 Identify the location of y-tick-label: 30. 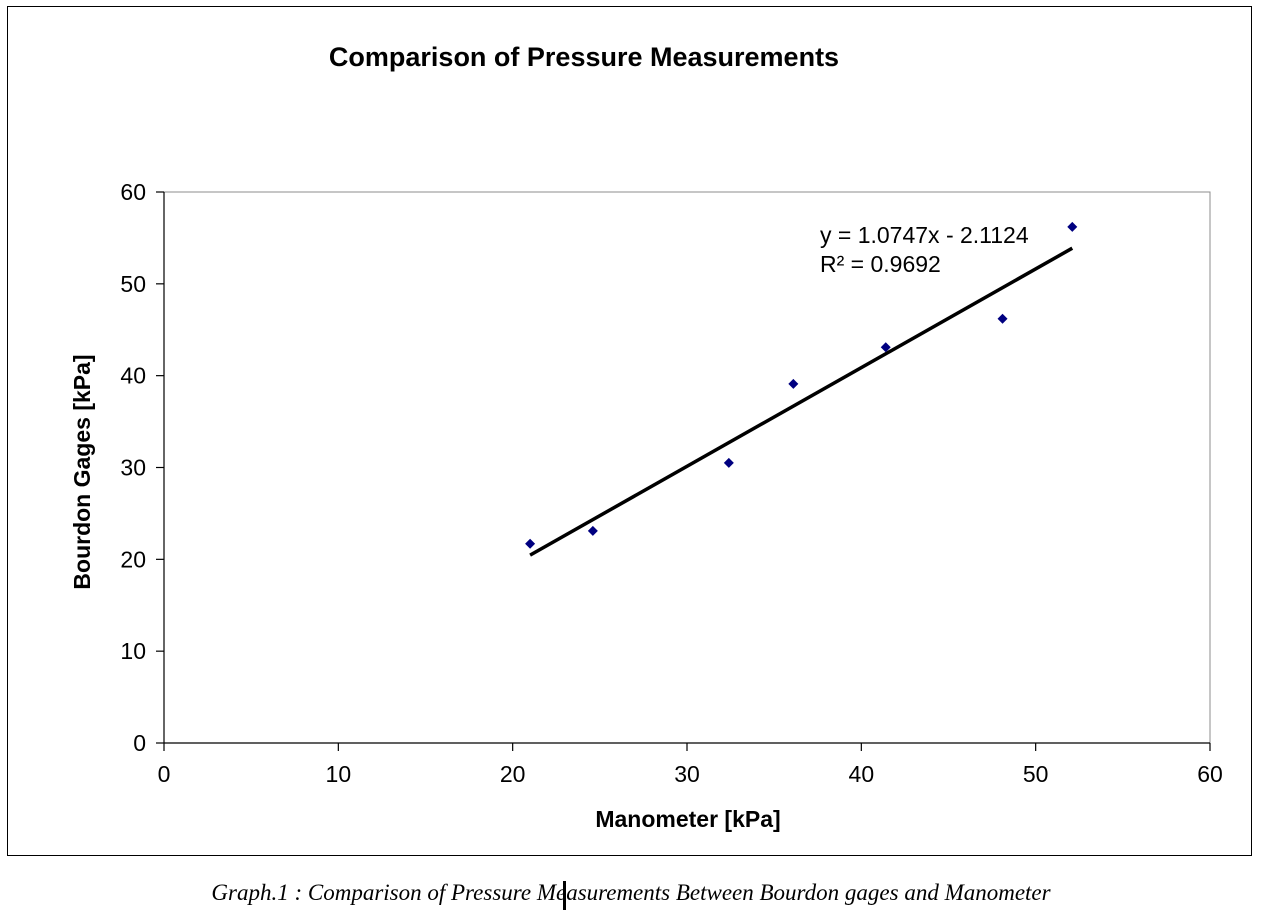
(133, 468).